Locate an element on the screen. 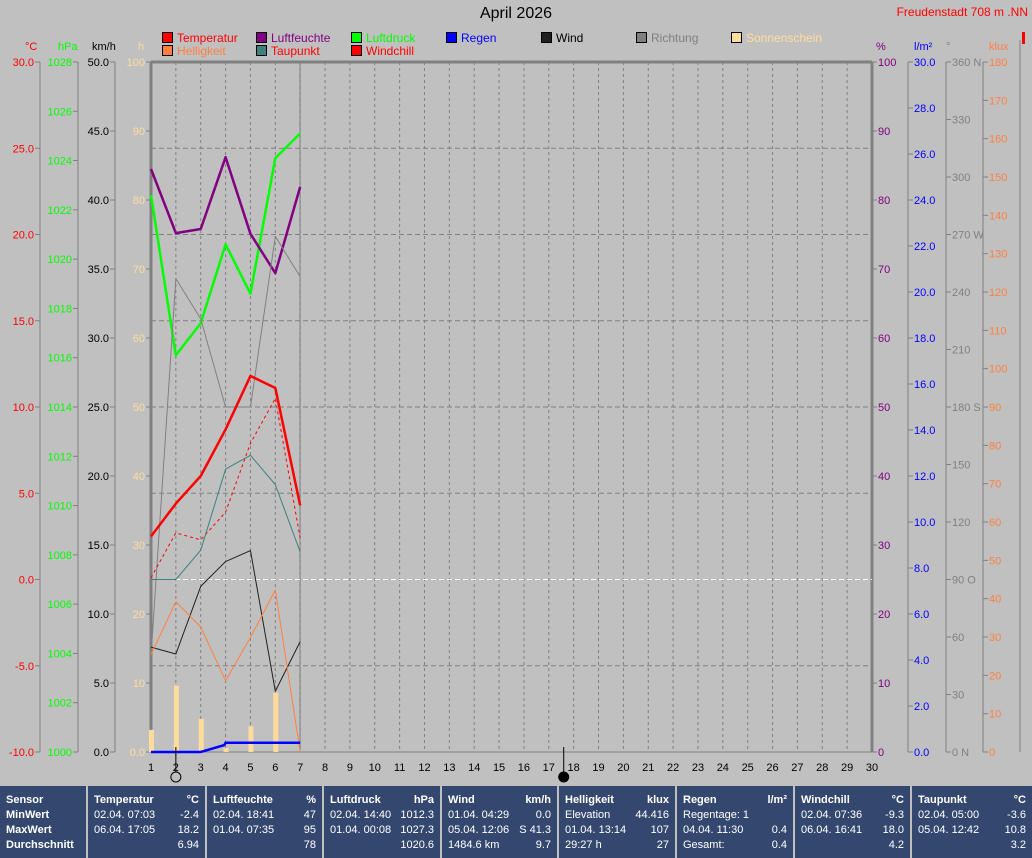 The height and width of the screenshot is (858, 1032). series-line-regen is located at coordinates (226, 747).